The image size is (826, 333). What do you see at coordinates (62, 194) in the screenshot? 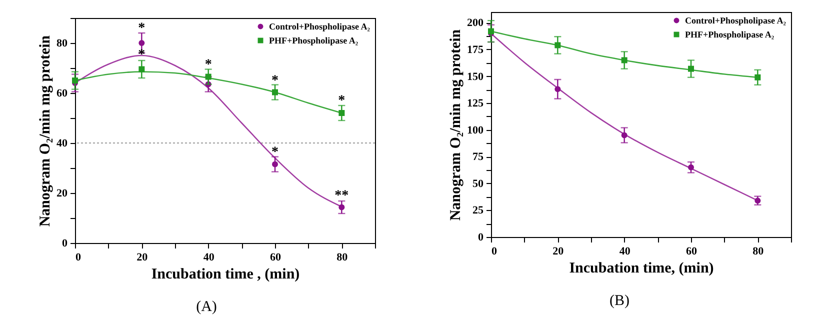
I see `y-tick-label: 20` at bounding box center [62, 194].